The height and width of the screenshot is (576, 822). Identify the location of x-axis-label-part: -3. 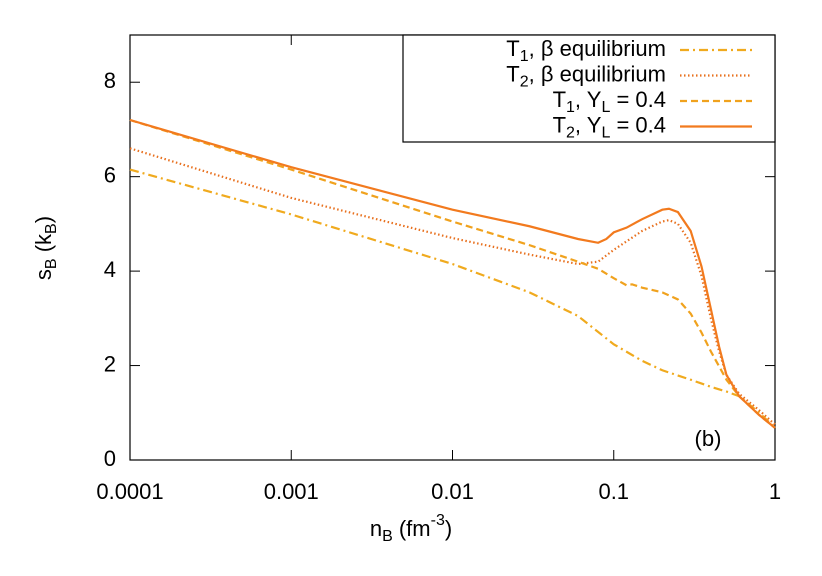
(438, 520).